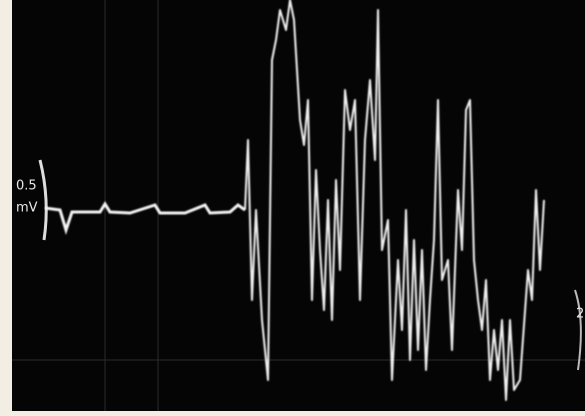 Image resolution: width=585 pixels, height=416 pixels. What do you see at coordinates (26, 186) in the screenshot?
I see `amplitude-value: 0.5` at bounding box center [26, 186].